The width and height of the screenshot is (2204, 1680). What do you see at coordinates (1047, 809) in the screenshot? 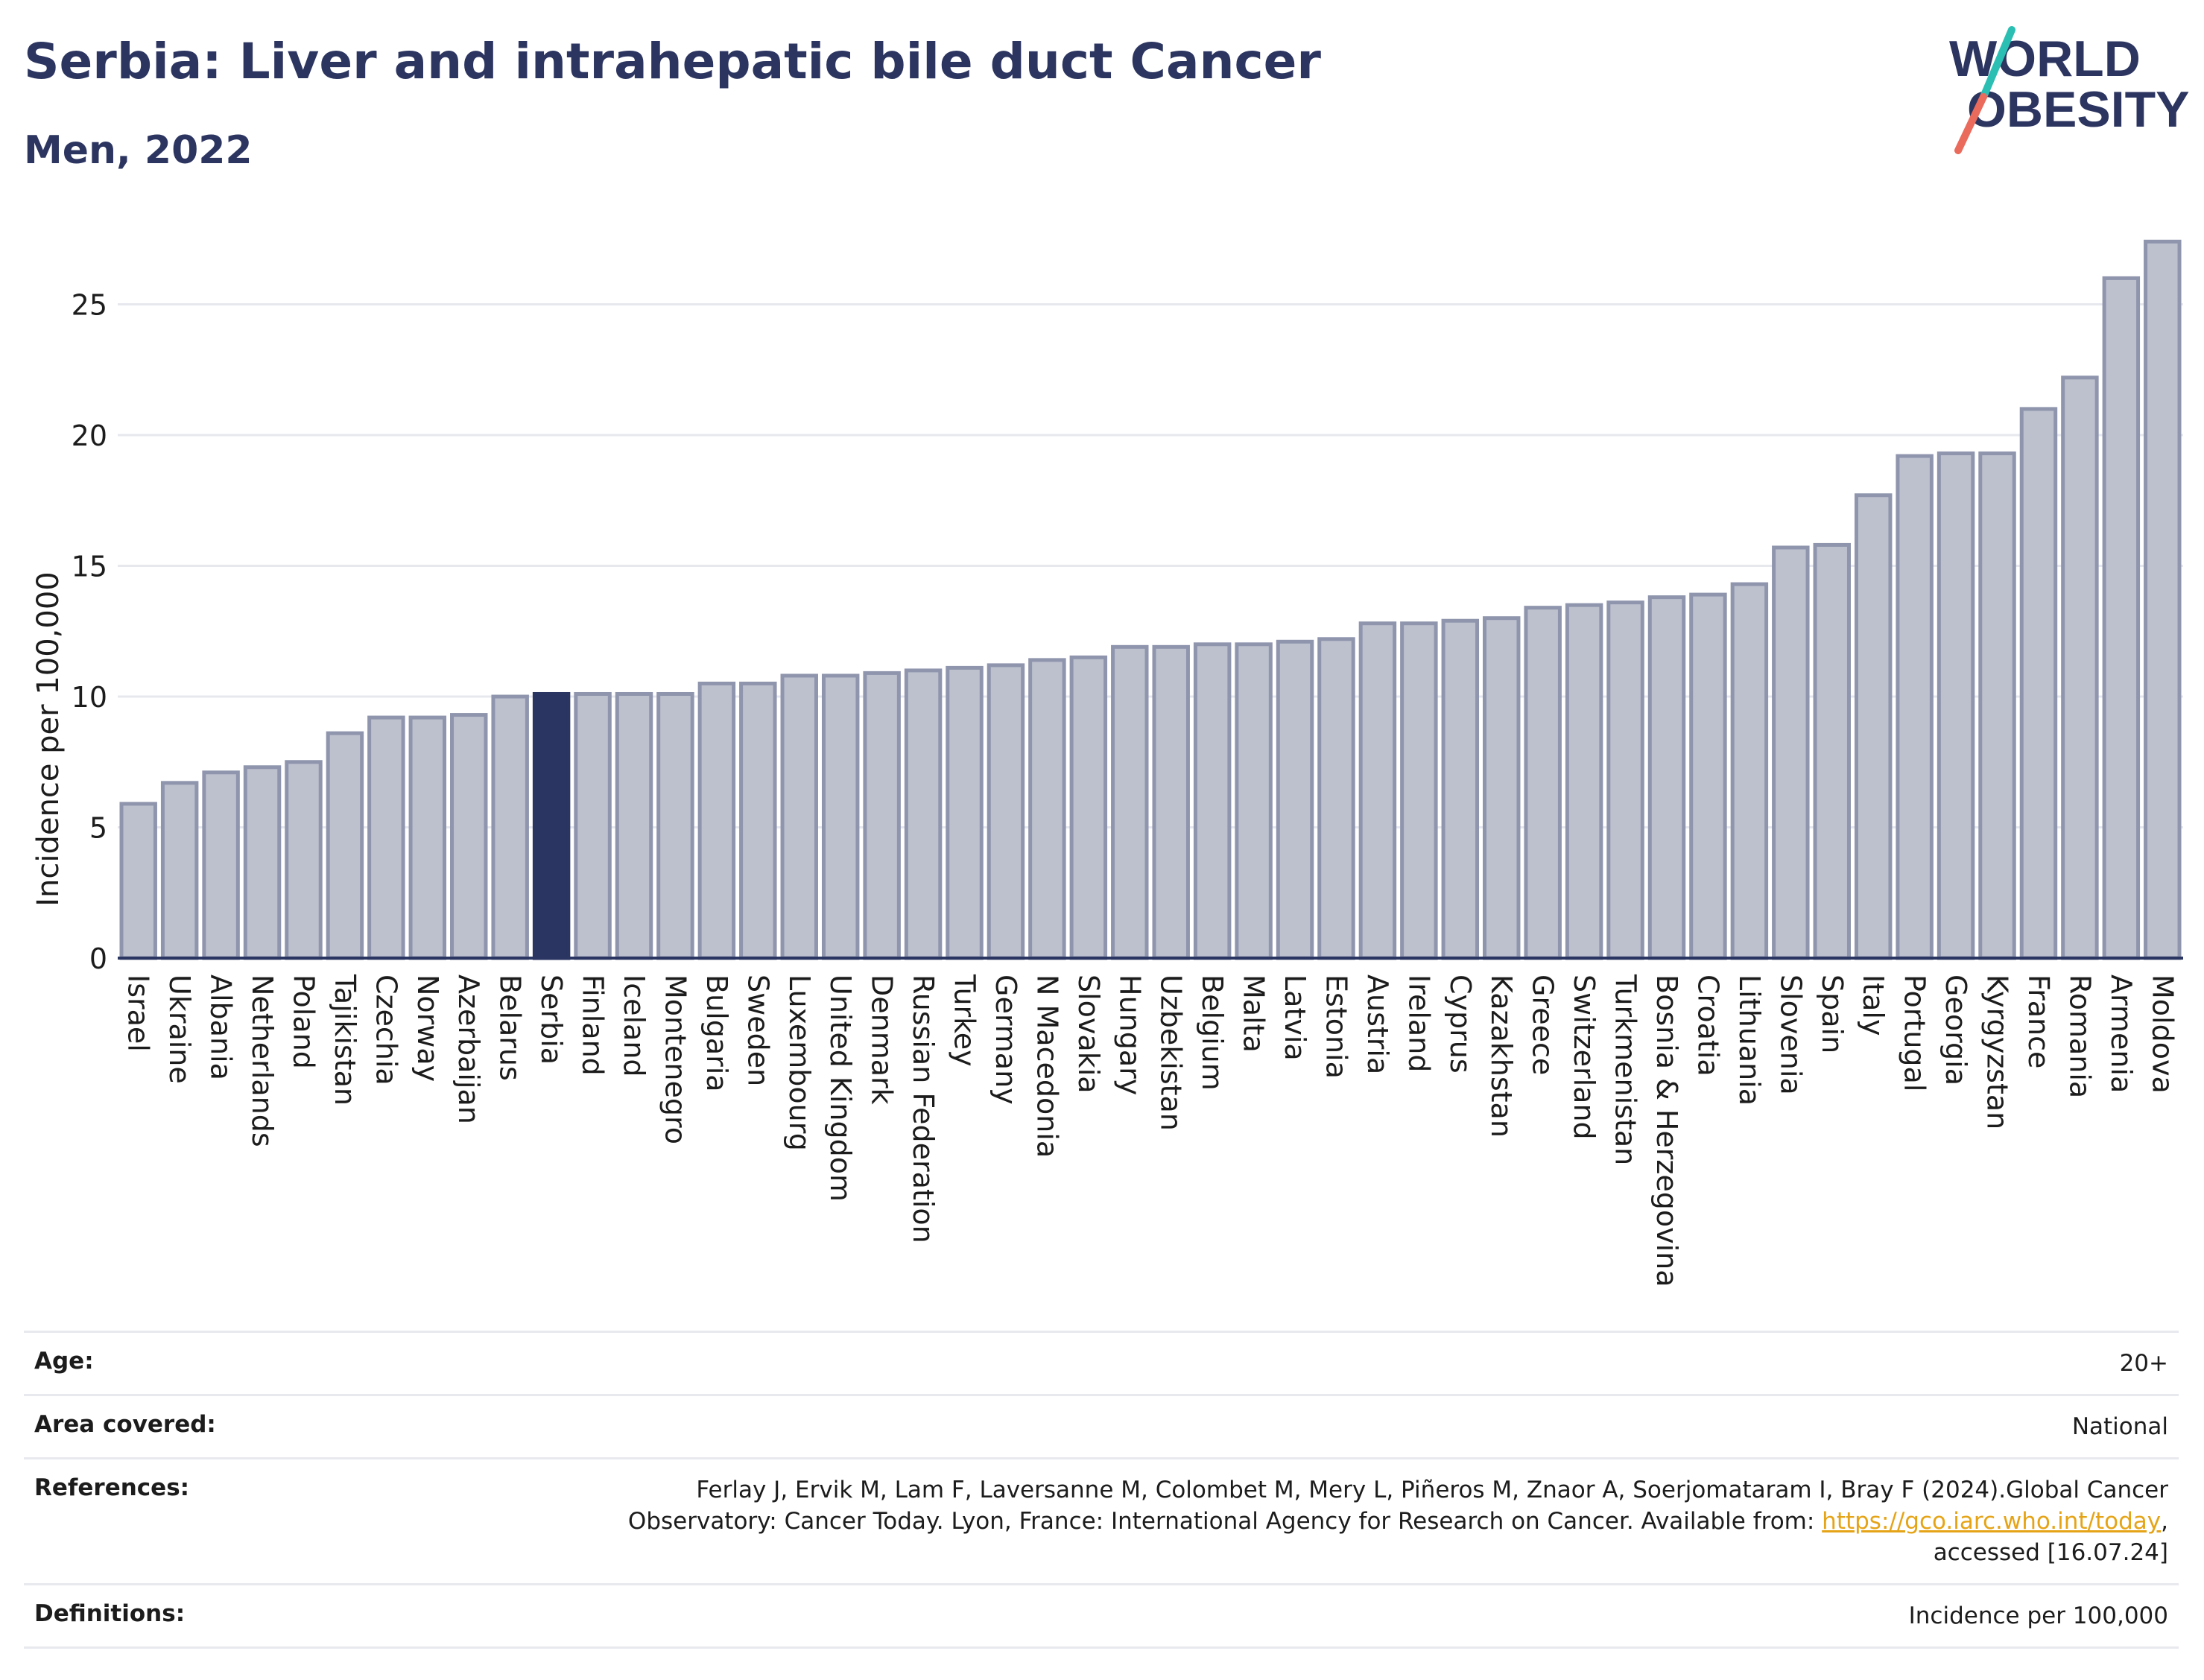
I see `bar-n-macedonia` at bounding box center [1047, 809].